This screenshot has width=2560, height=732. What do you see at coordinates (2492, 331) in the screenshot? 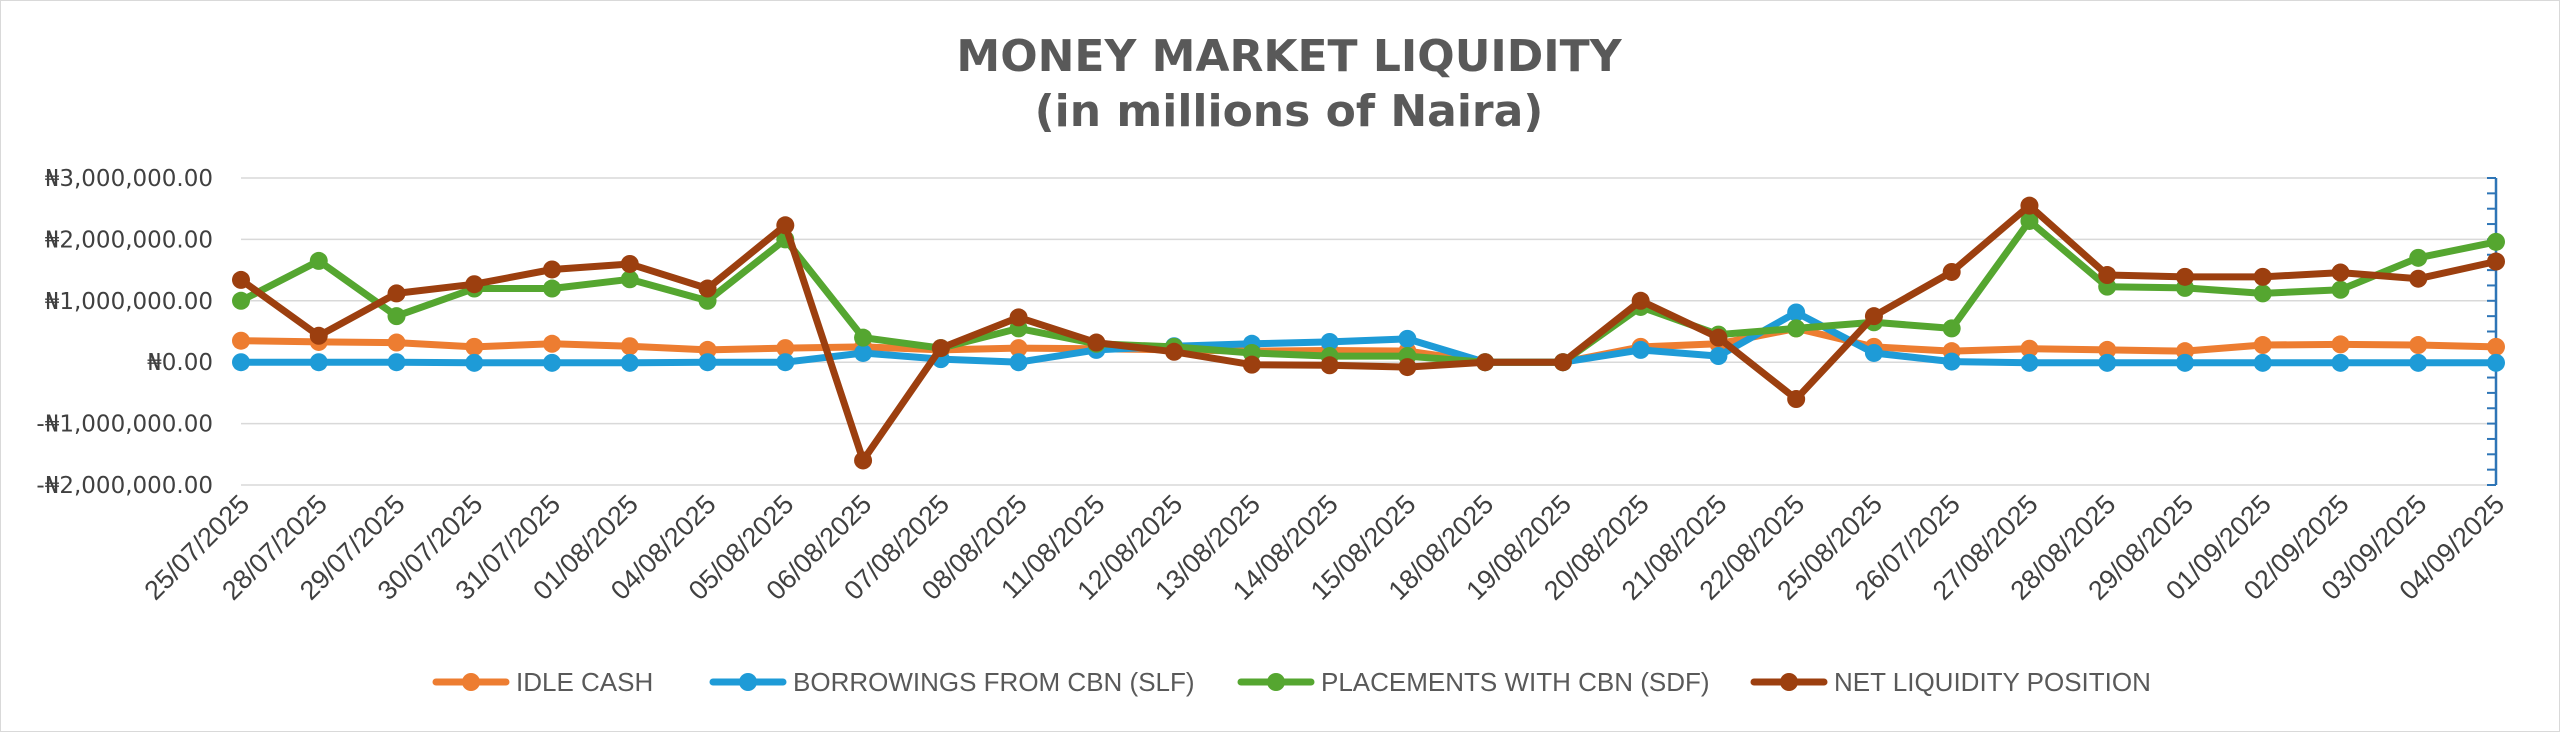
I see `right-axis` at bounding box center [2492, 331].